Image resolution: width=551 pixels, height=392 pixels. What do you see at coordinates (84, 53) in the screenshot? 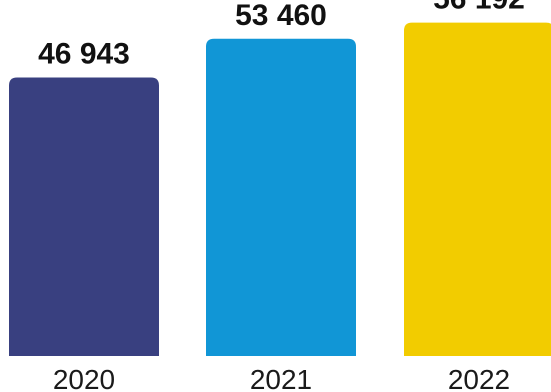
I see `value-label-2020: 46 943` at bounding box center [84, 53].